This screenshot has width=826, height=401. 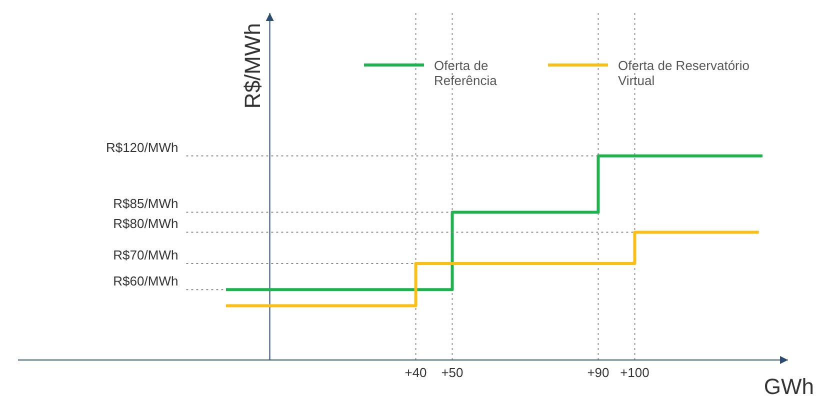 What do you see at coordinates (684, 73) in the screenshot?
I see `legend-label: Oferta de Reservatório Virtual` at bounding box center [684, 73].